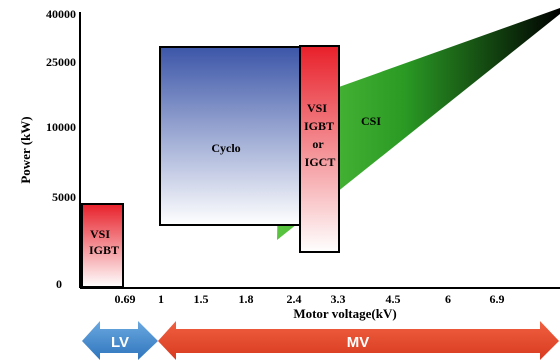  I want to click on x-tick-label: 1.8, so click(246, 299).